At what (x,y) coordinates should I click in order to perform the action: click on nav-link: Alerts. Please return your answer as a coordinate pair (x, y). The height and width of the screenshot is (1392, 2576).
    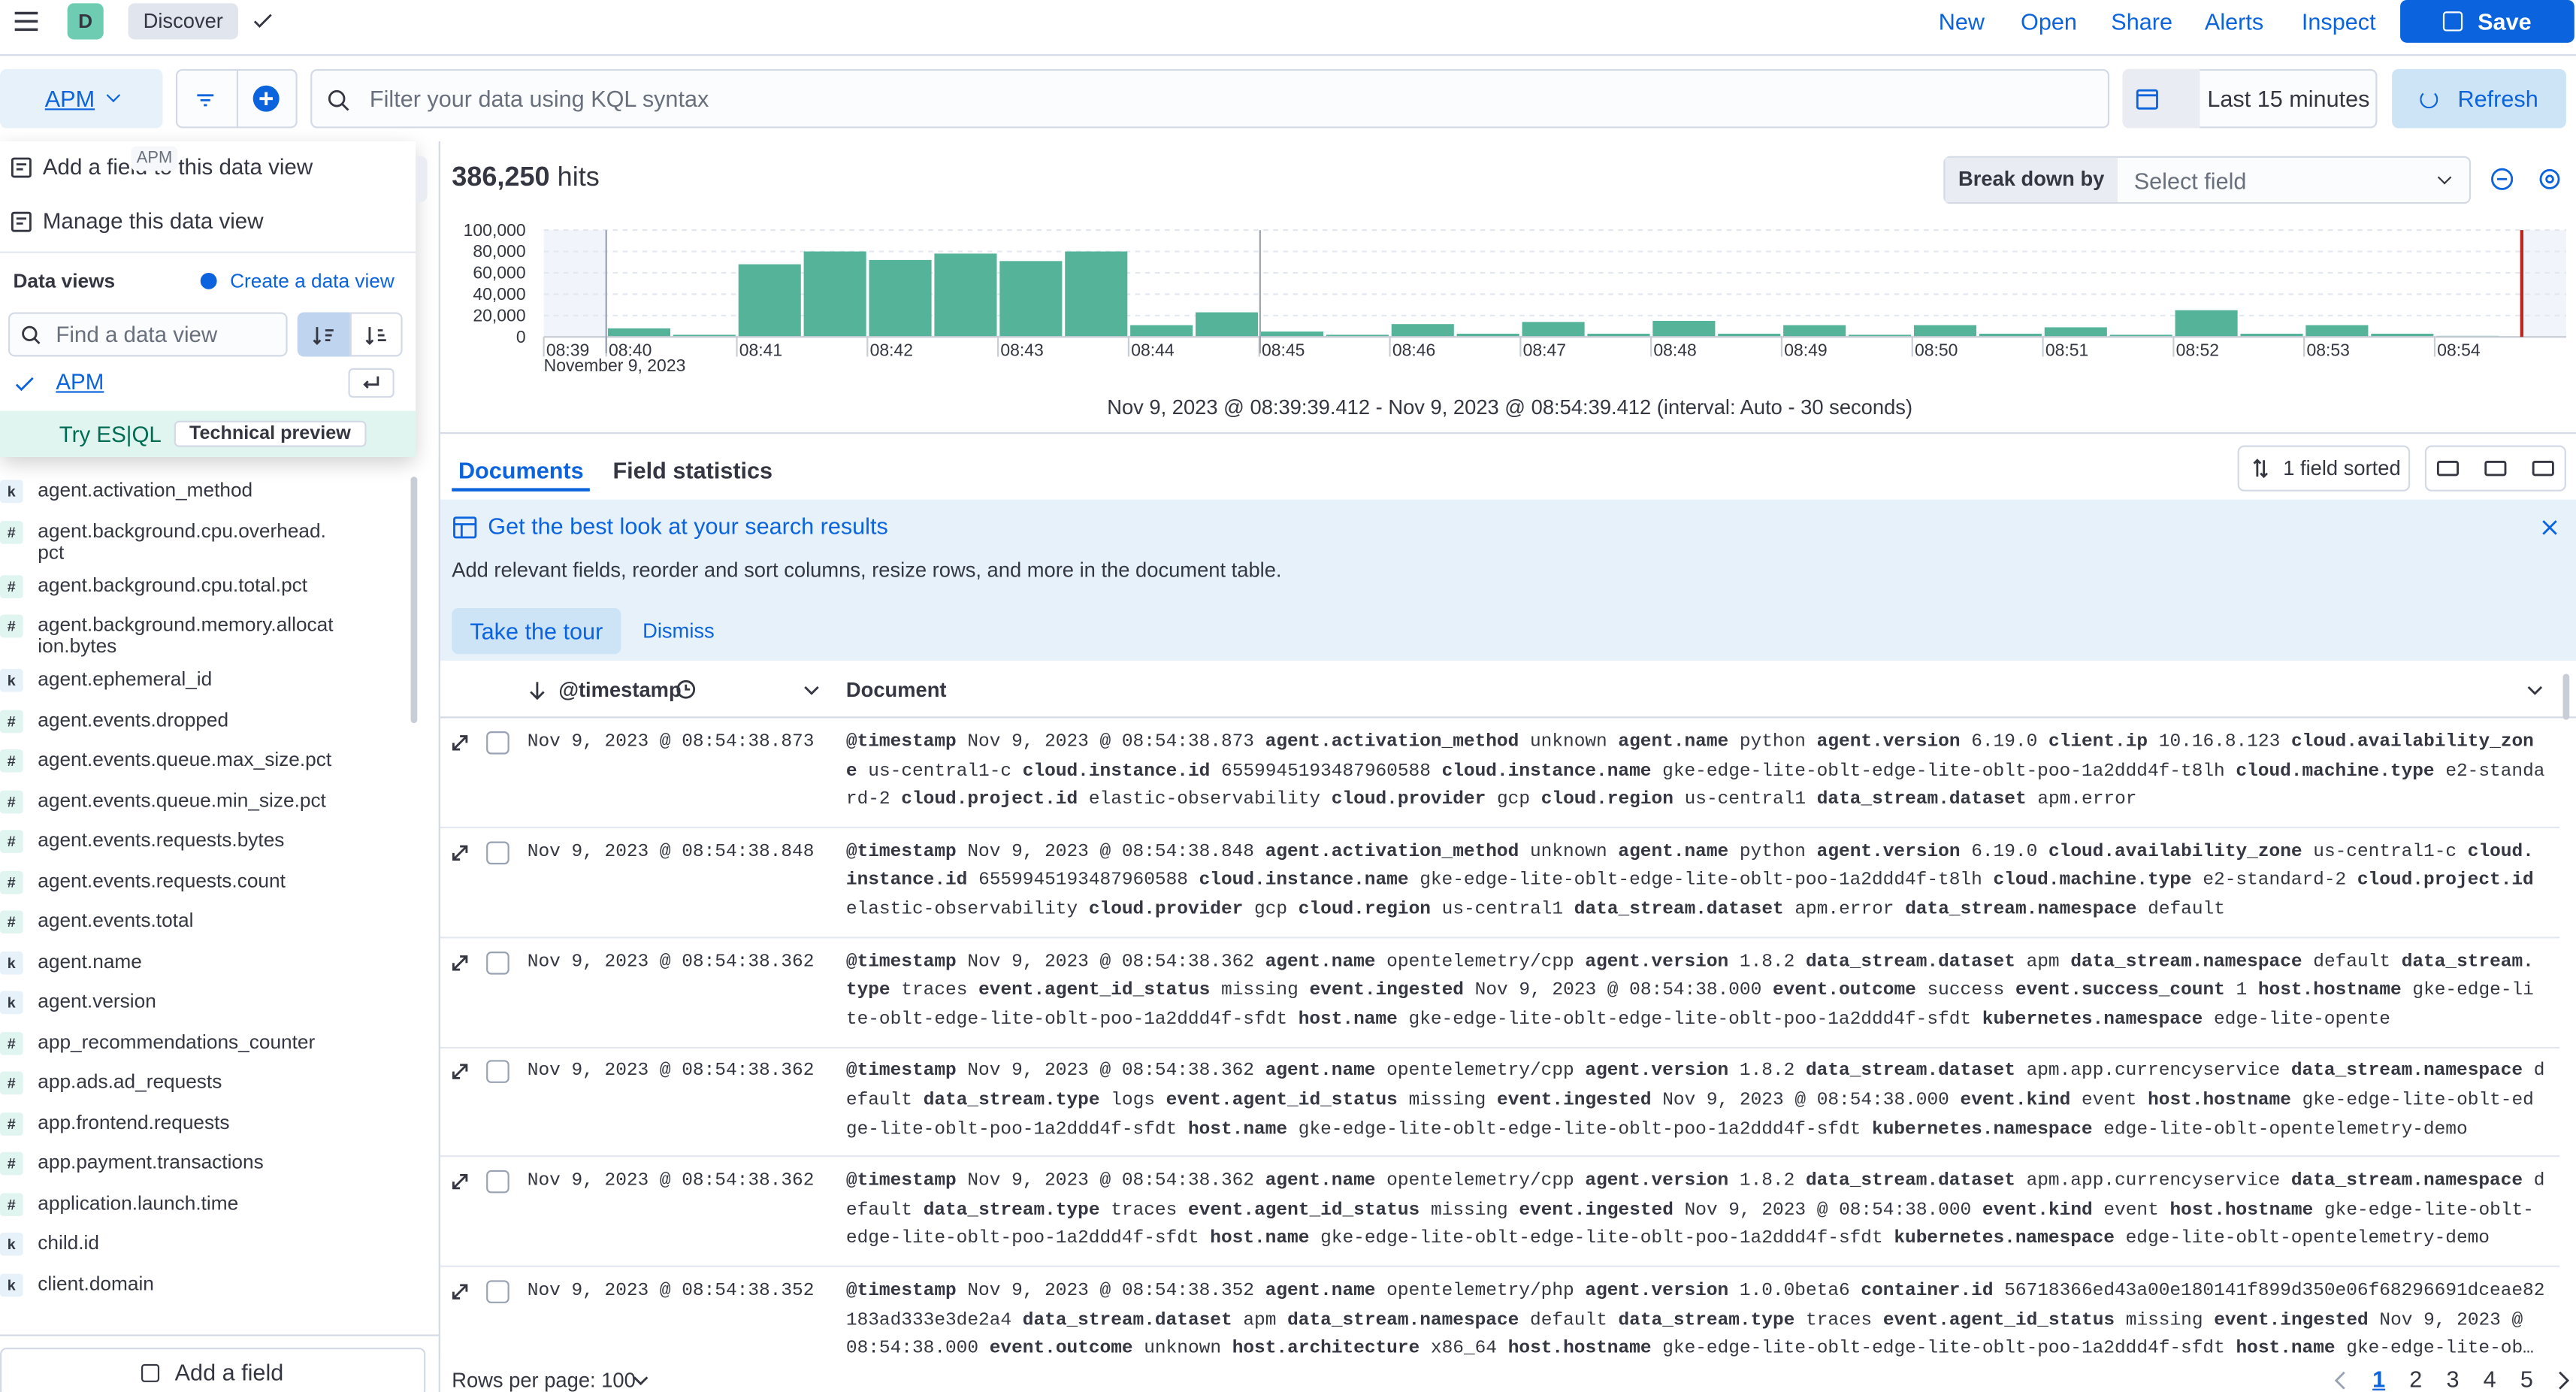
    Looking at the image, I should click on (2234, 21).